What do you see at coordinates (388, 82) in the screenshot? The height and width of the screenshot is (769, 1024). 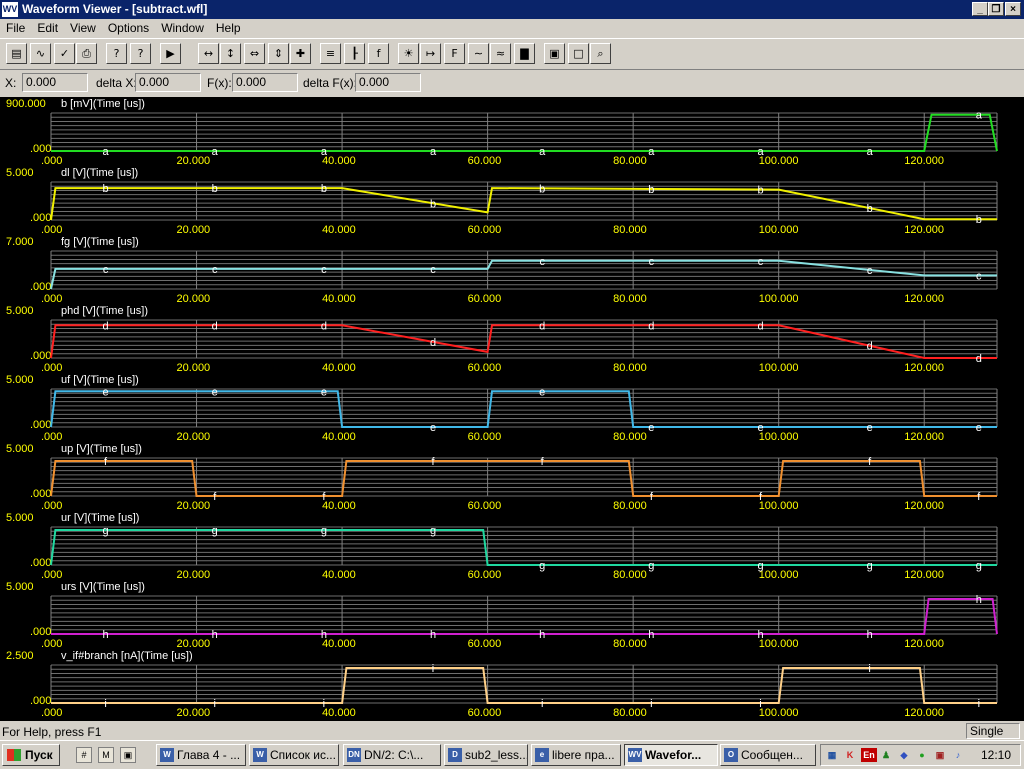 I see `delta-fx-field: 0.000` at bounding box center [388, 82].